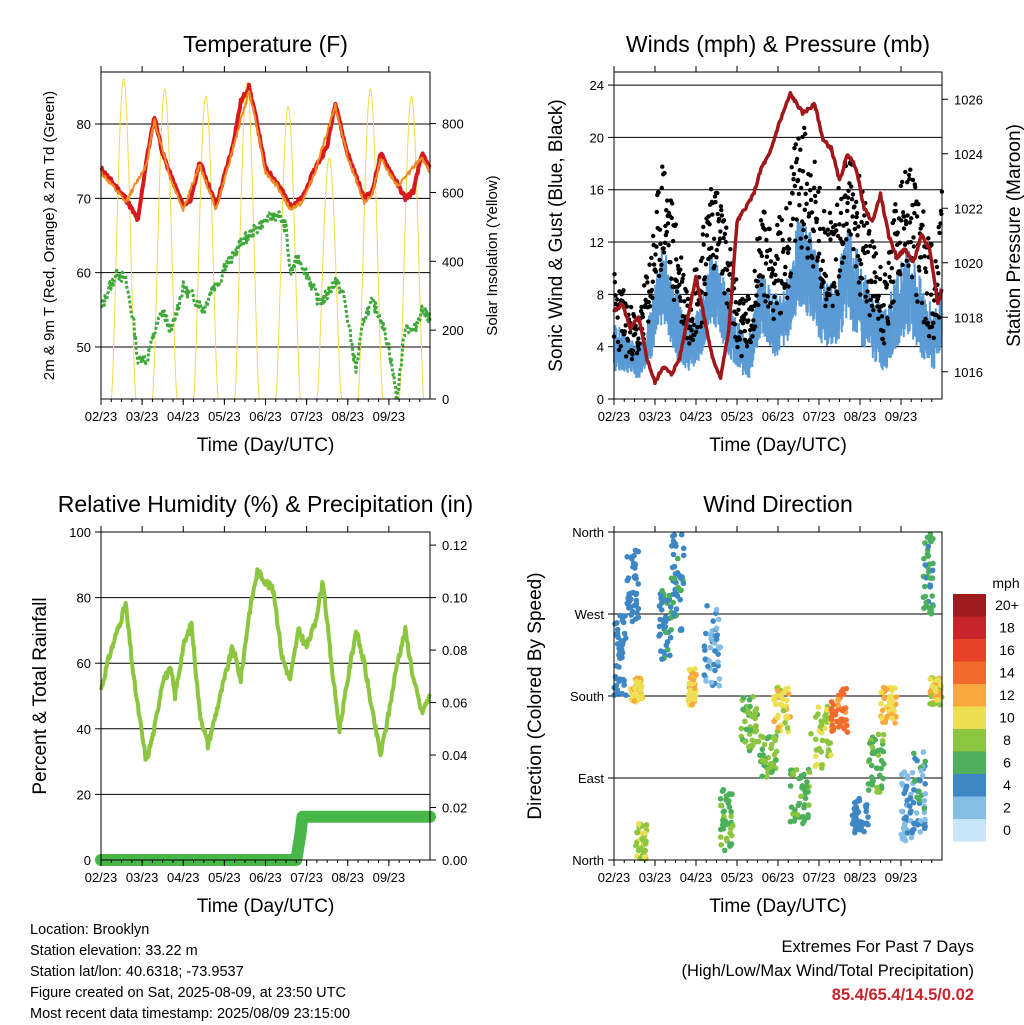  What do you see at coordinates (1007, 695) in the screenshot?
I see `colorbar-label: 12` at bounding box center [1007, 695].